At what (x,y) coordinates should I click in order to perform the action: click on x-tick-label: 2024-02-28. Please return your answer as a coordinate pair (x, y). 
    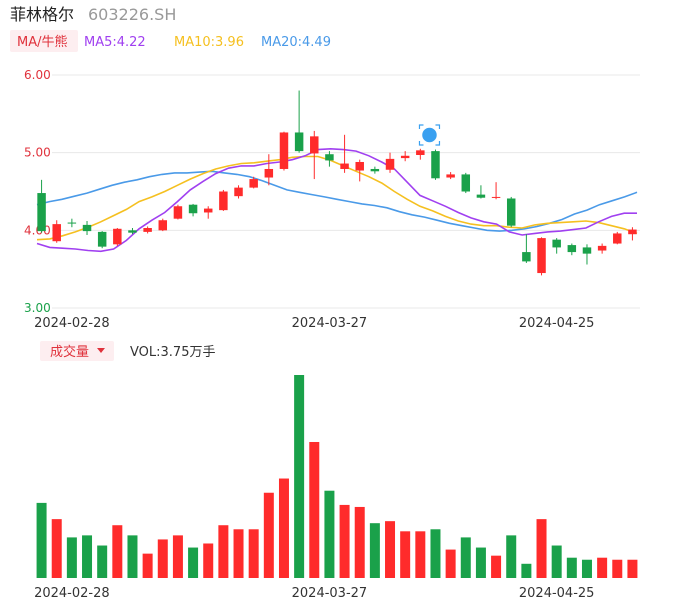
    Looking at the image, I should click on (72, 593).